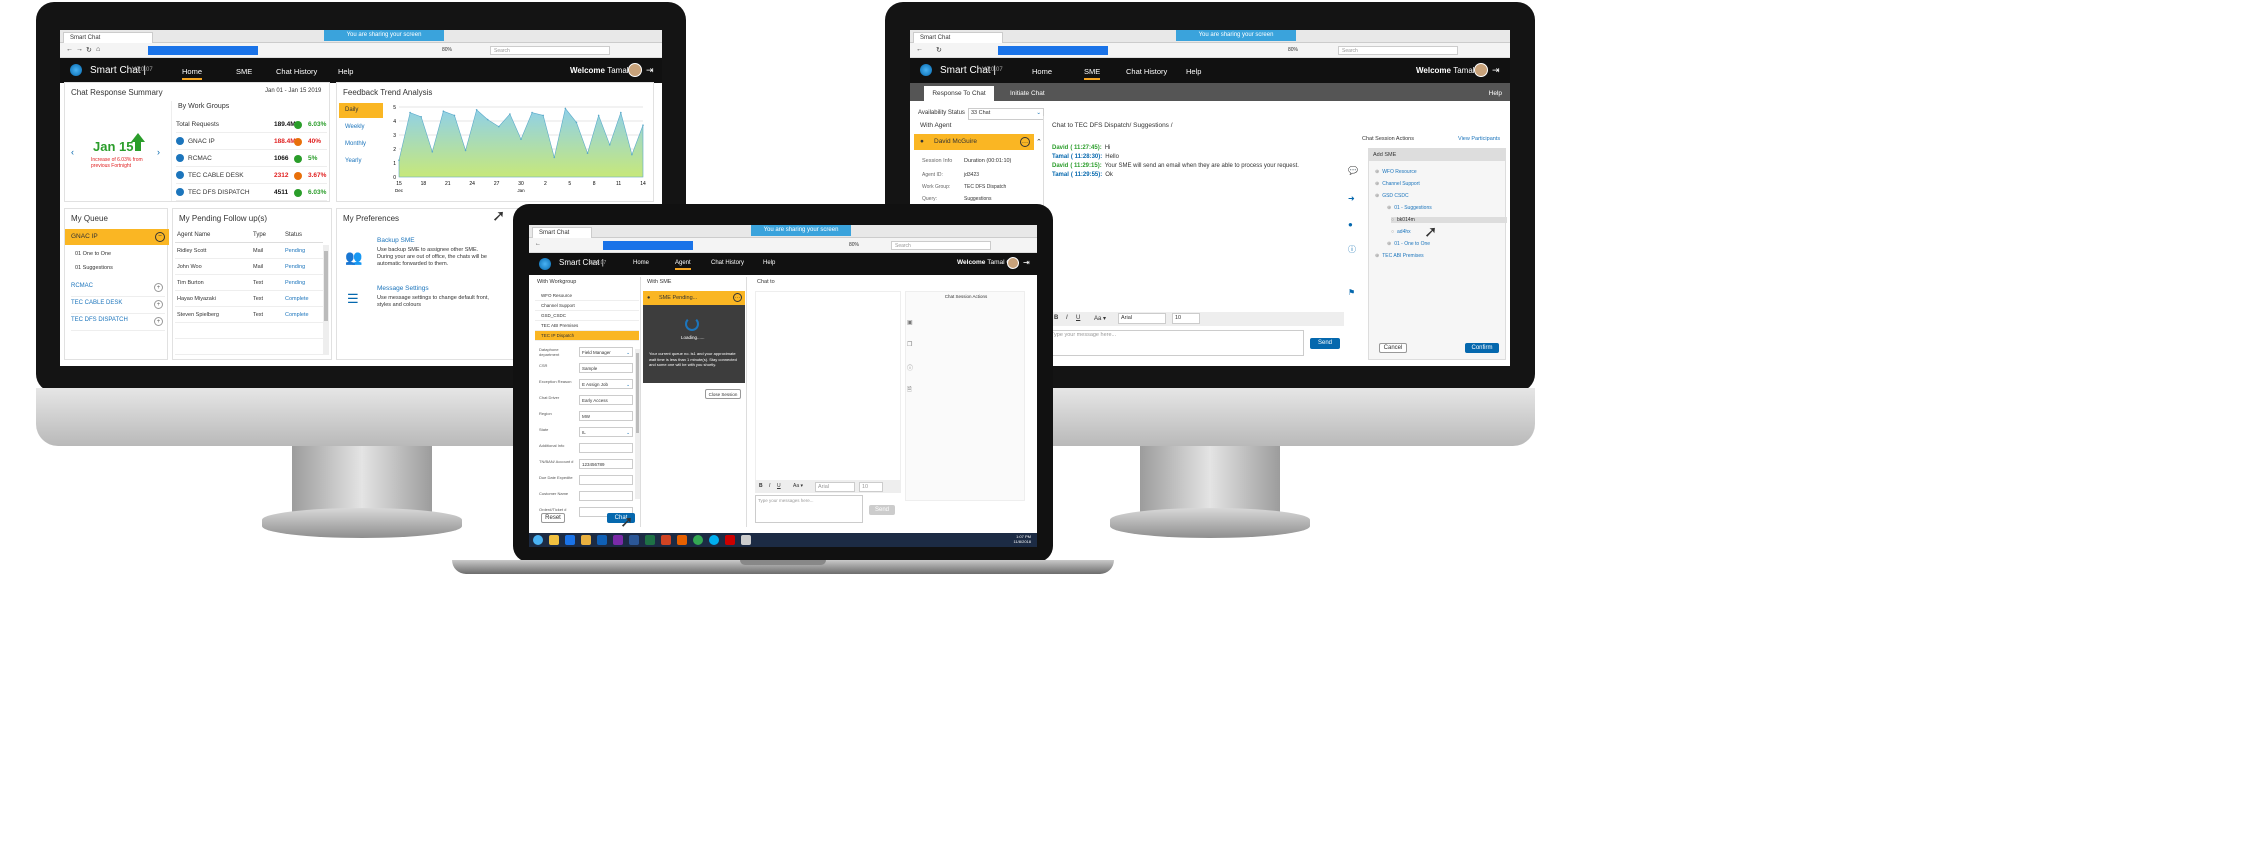  I want to click on start-icon, so click(538, 540).